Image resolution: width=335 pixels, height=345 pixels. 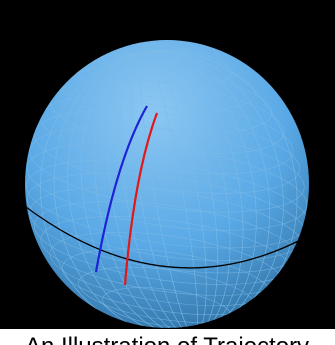 I want to click on caption-strip, so click(x=167, y=337).